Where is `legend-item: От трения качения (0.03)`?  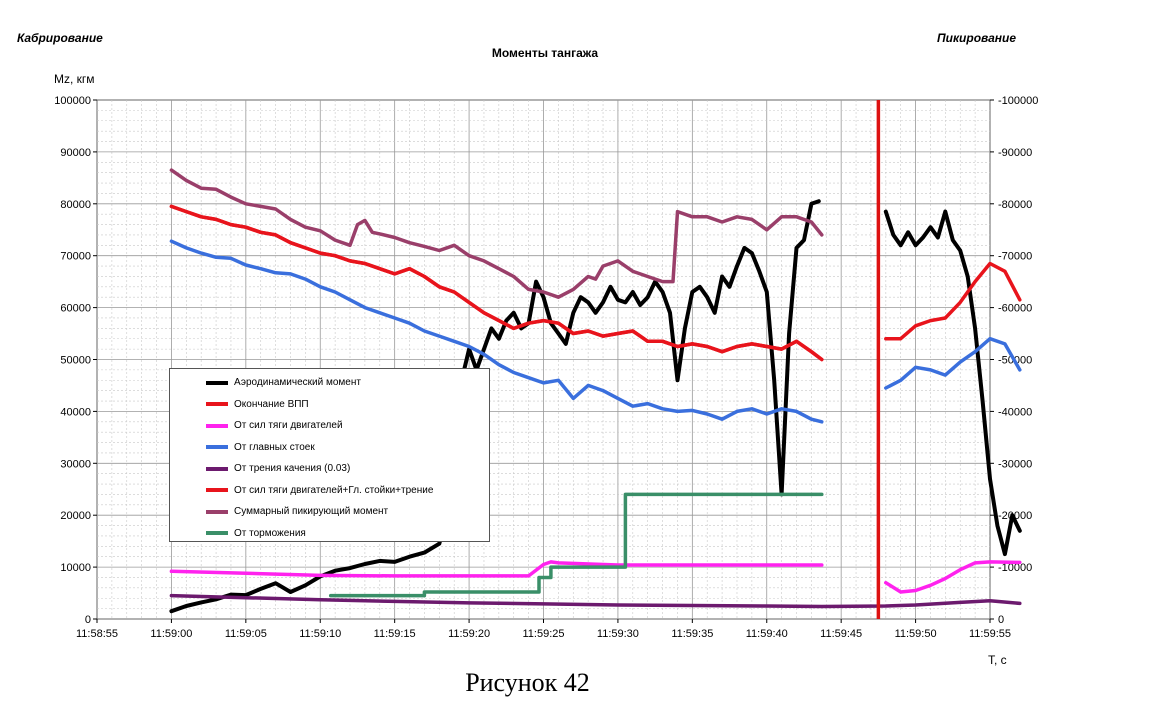 legend-item: От трения качения (0.03) is located at coordinates (329, 469).